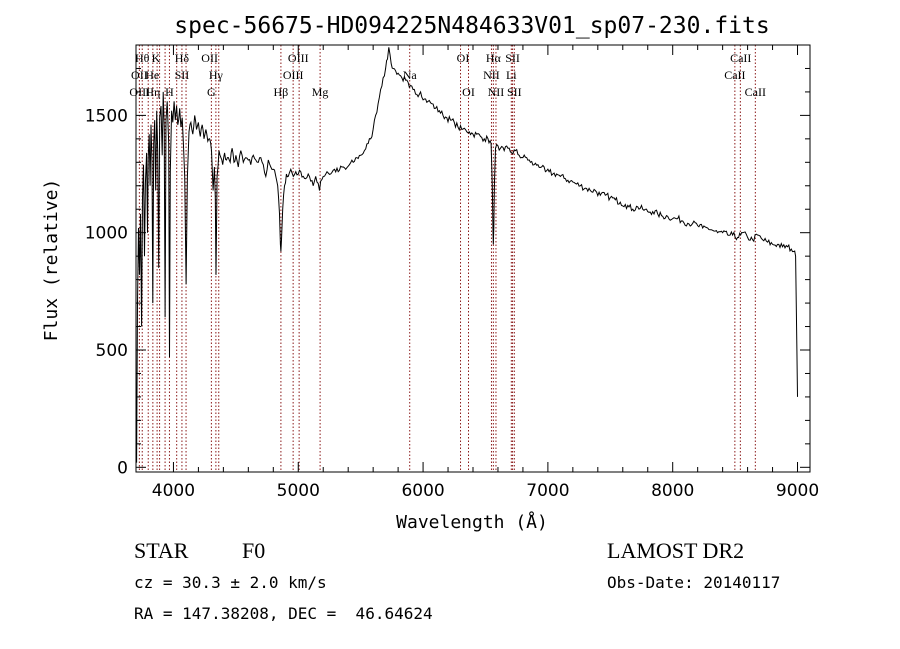 Image resolution: width=900 pixels, height=649 pixels. Describe the element at coordinates (410, 75) in the screenshot. I see `line-label: Na` at that location.